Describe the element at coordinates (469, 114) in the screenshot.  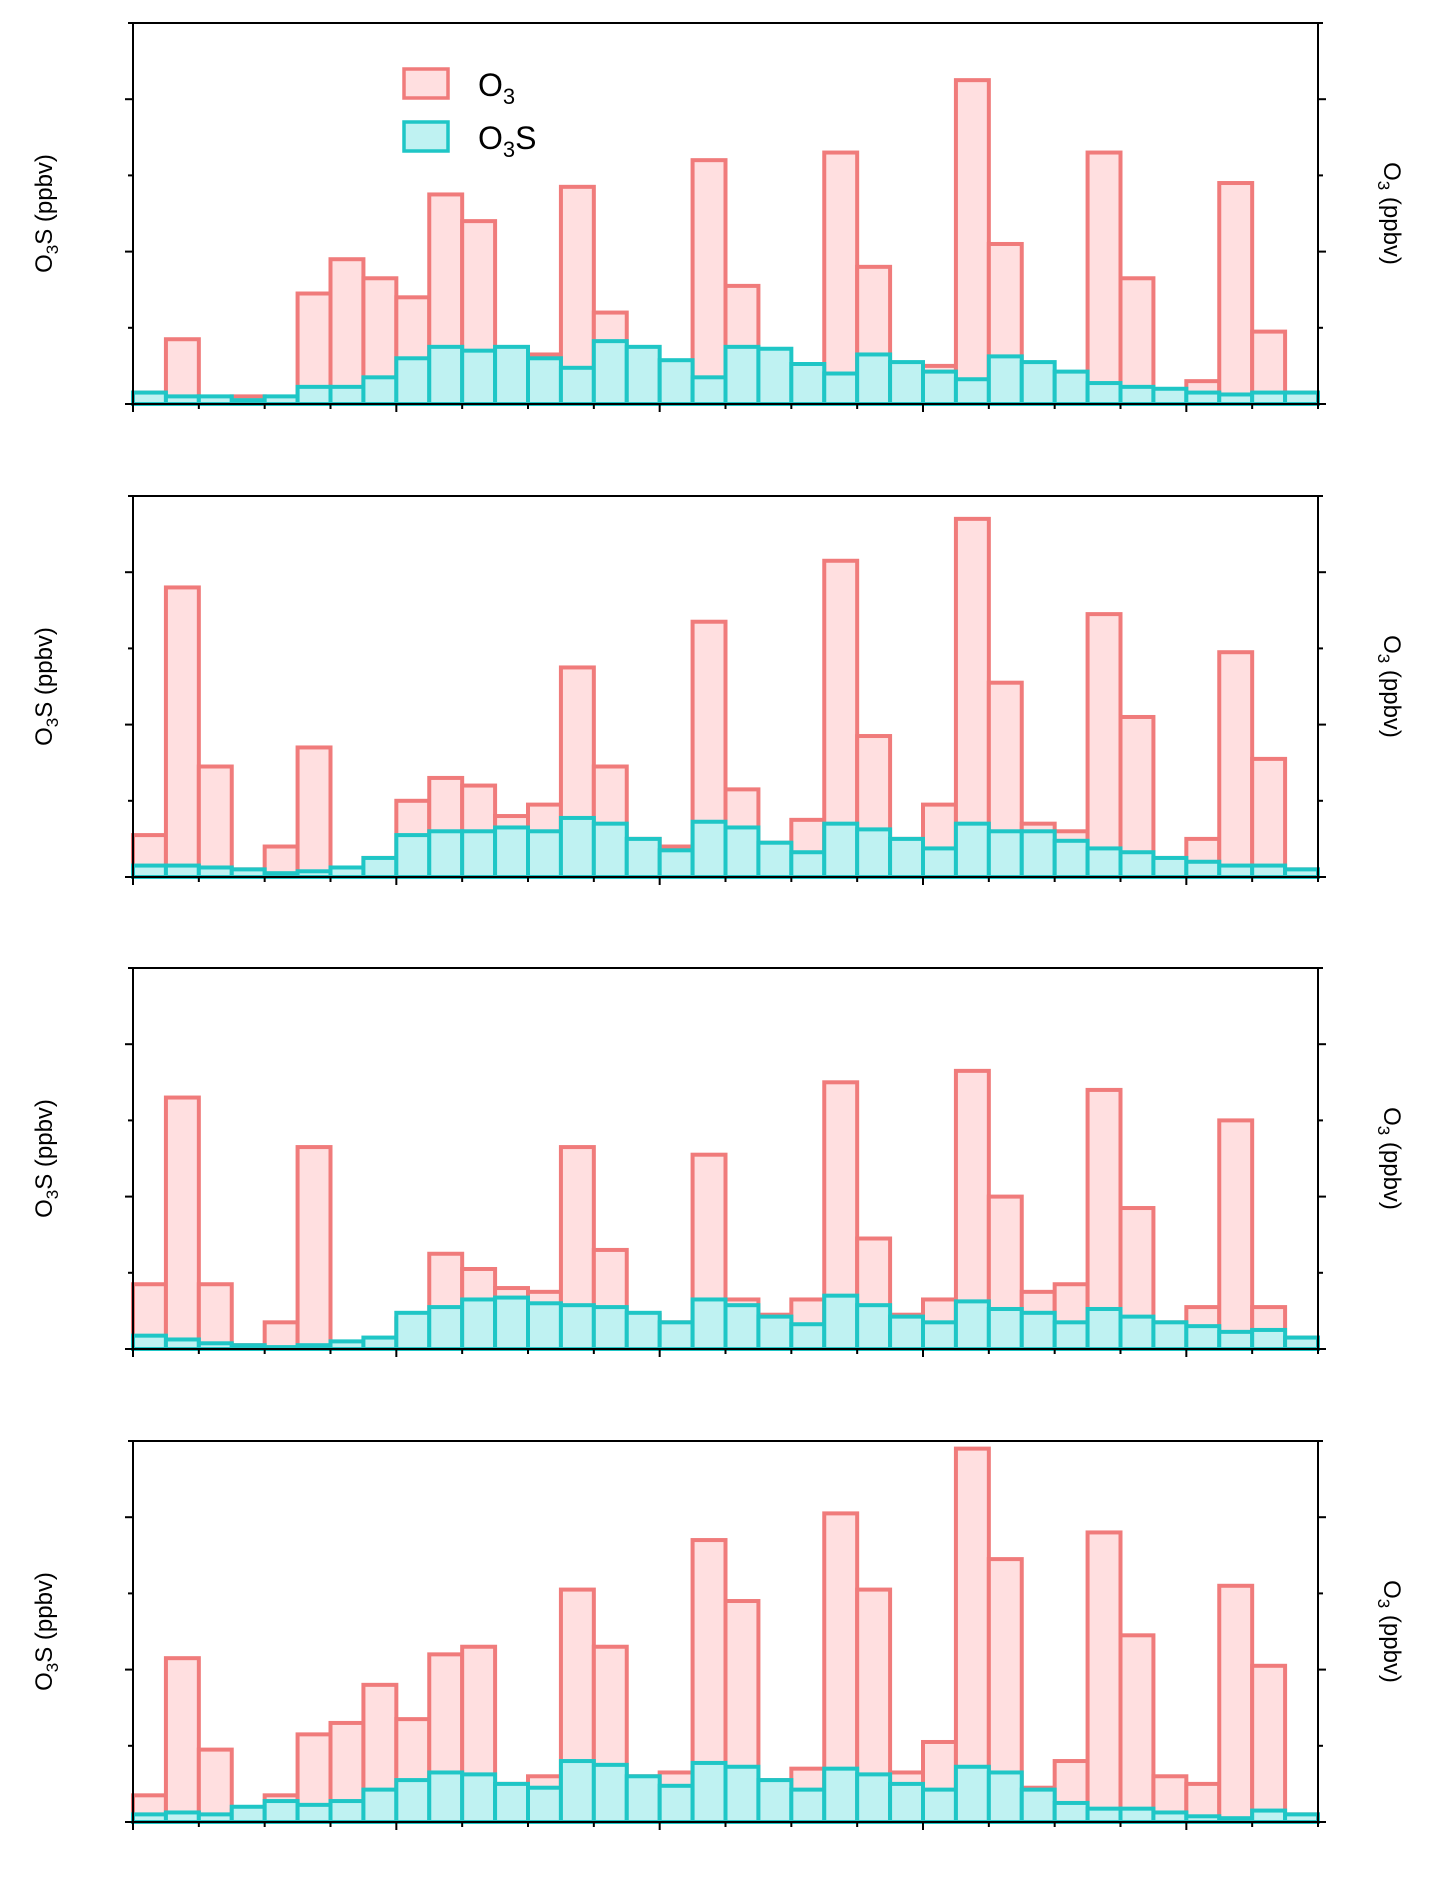
I see `legend: O3 O3S` at that location.